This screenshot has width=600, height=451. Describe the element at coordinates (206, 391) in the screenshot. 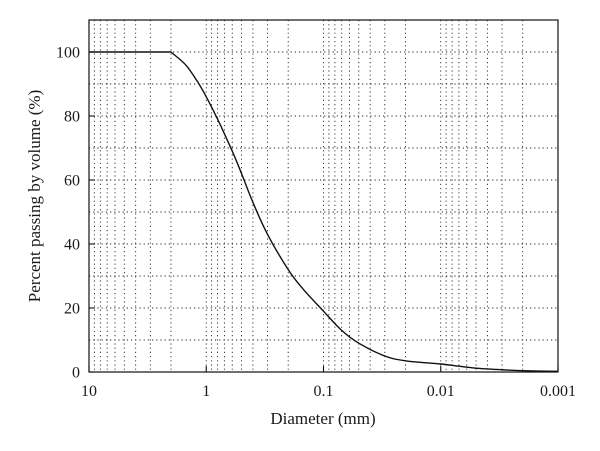

I see `x-tick-label: 1` at that location.